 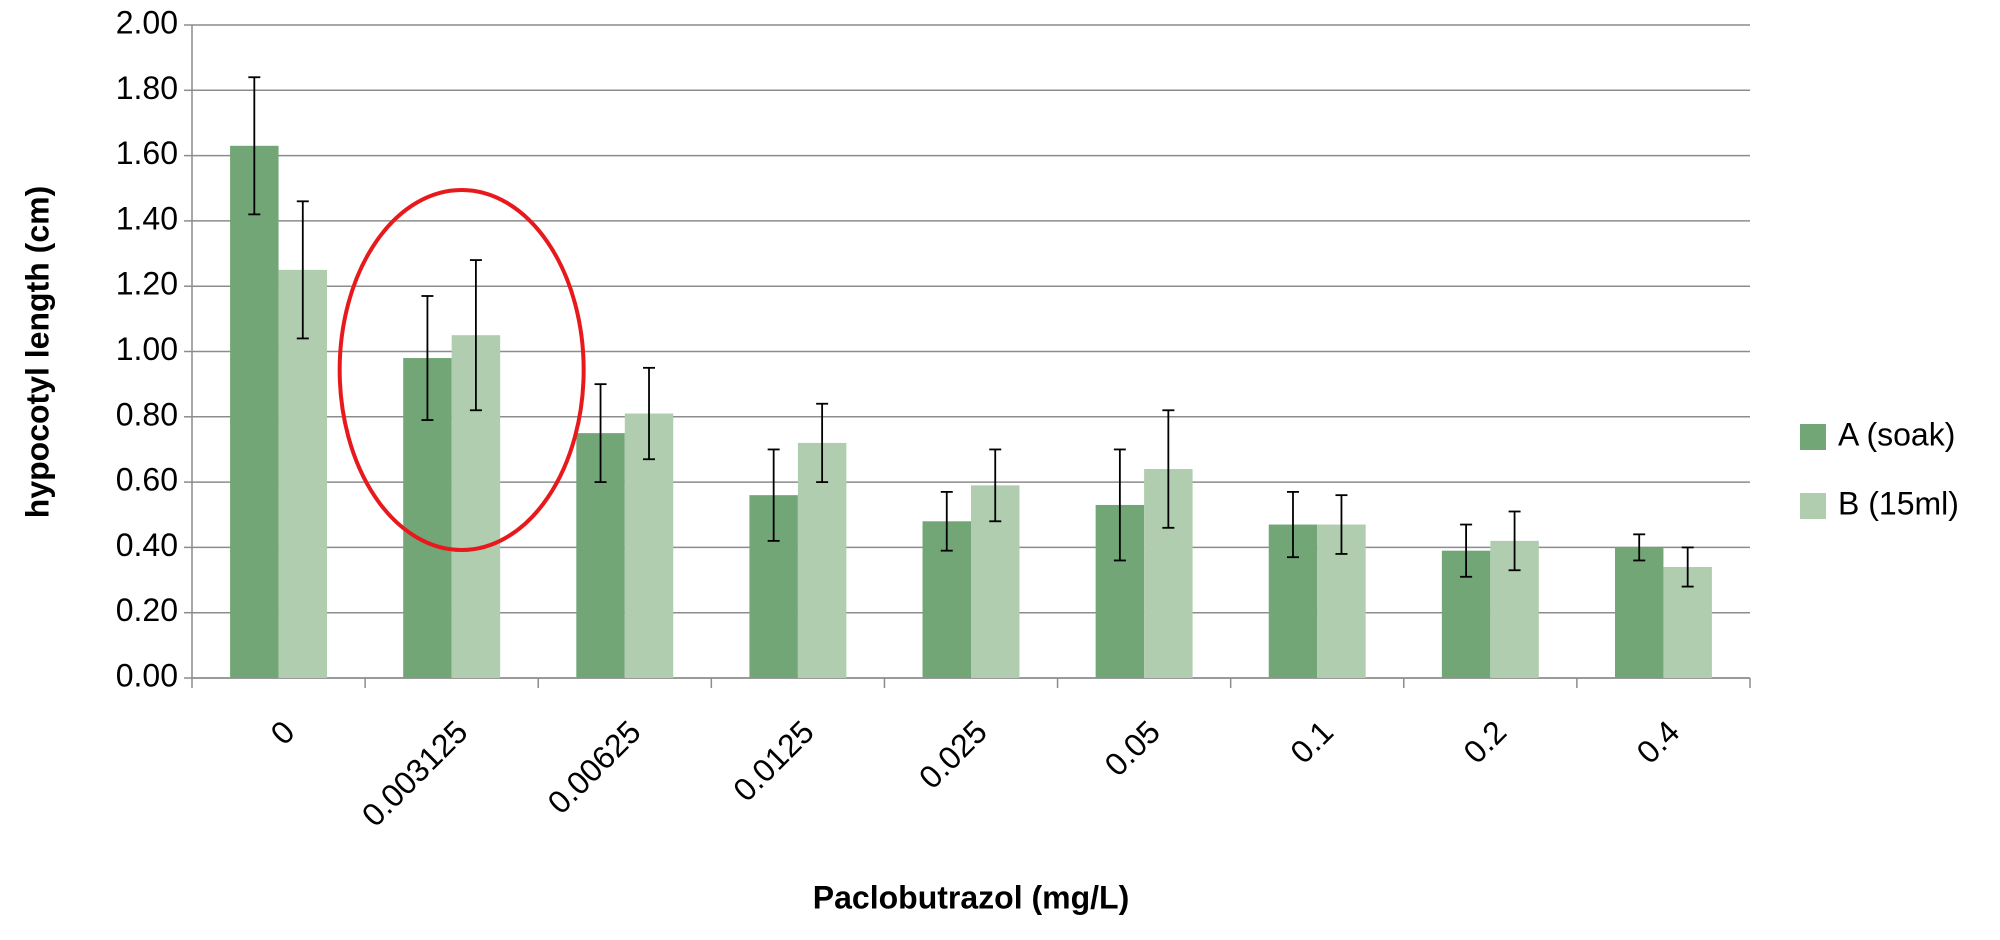 What do you see at coordinates (773, 760) in the screenshot?
I see `x-tick-label: 0.0125` at bounding box center [773, 760].